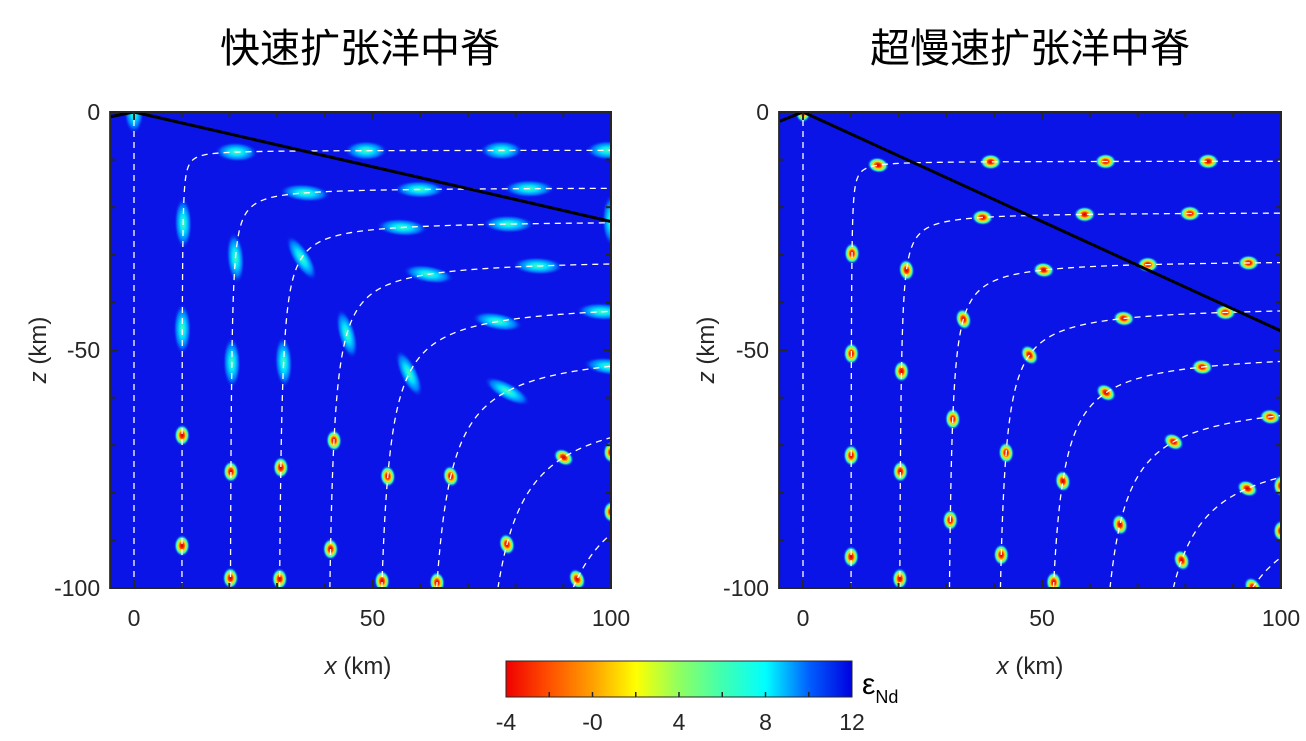 The image size is (1306, 741). Describe the element at coordinates (679, 722) in the screenshot. I see `colorbar-tick-label: 4` at that location.